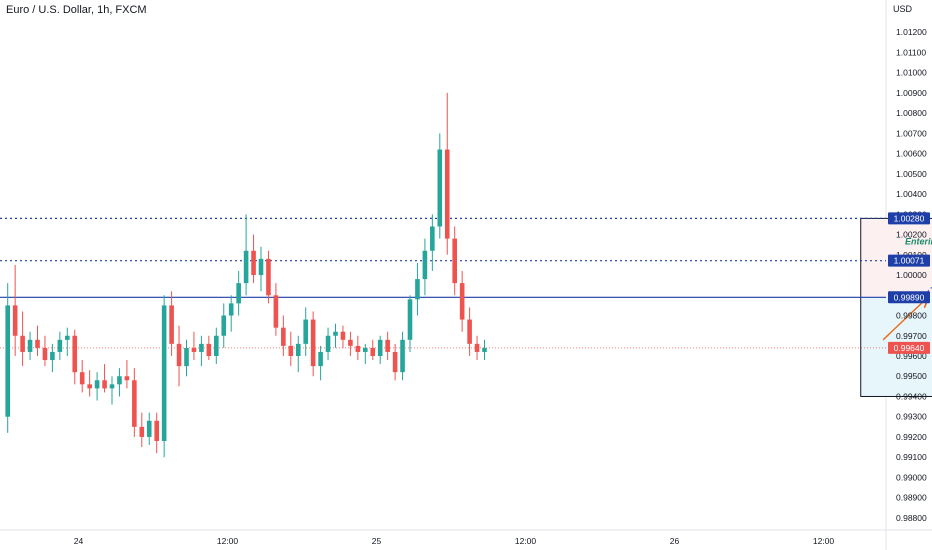 The width and height of the screenshot is (932, 550). What do you see at coordinates (909, 297) in the screenshot?
I see `resistance-1-price-label: 0.99890` at bounding box center [909, 297].